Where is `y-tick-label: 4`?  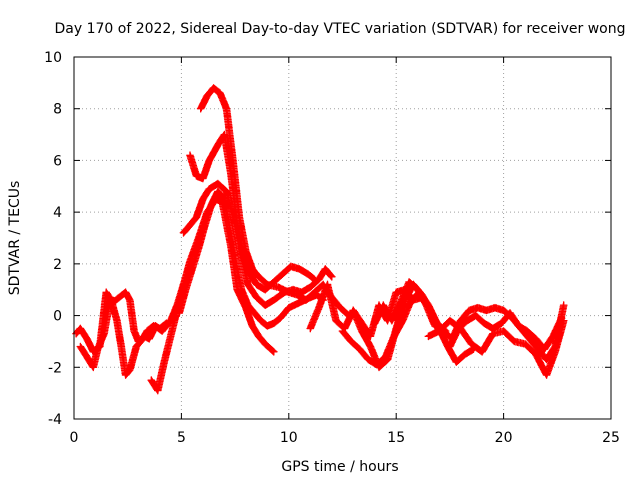
y-tick-label: 4 is located at coordinates (57, 213).